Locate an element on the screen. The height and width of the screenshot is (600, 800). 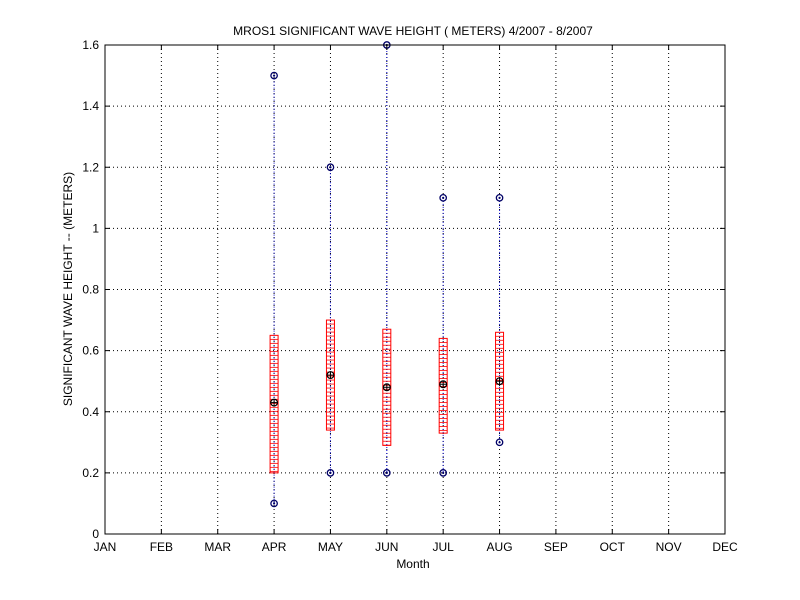
x-tick-label: OCT is located at coordinates (613, 547).